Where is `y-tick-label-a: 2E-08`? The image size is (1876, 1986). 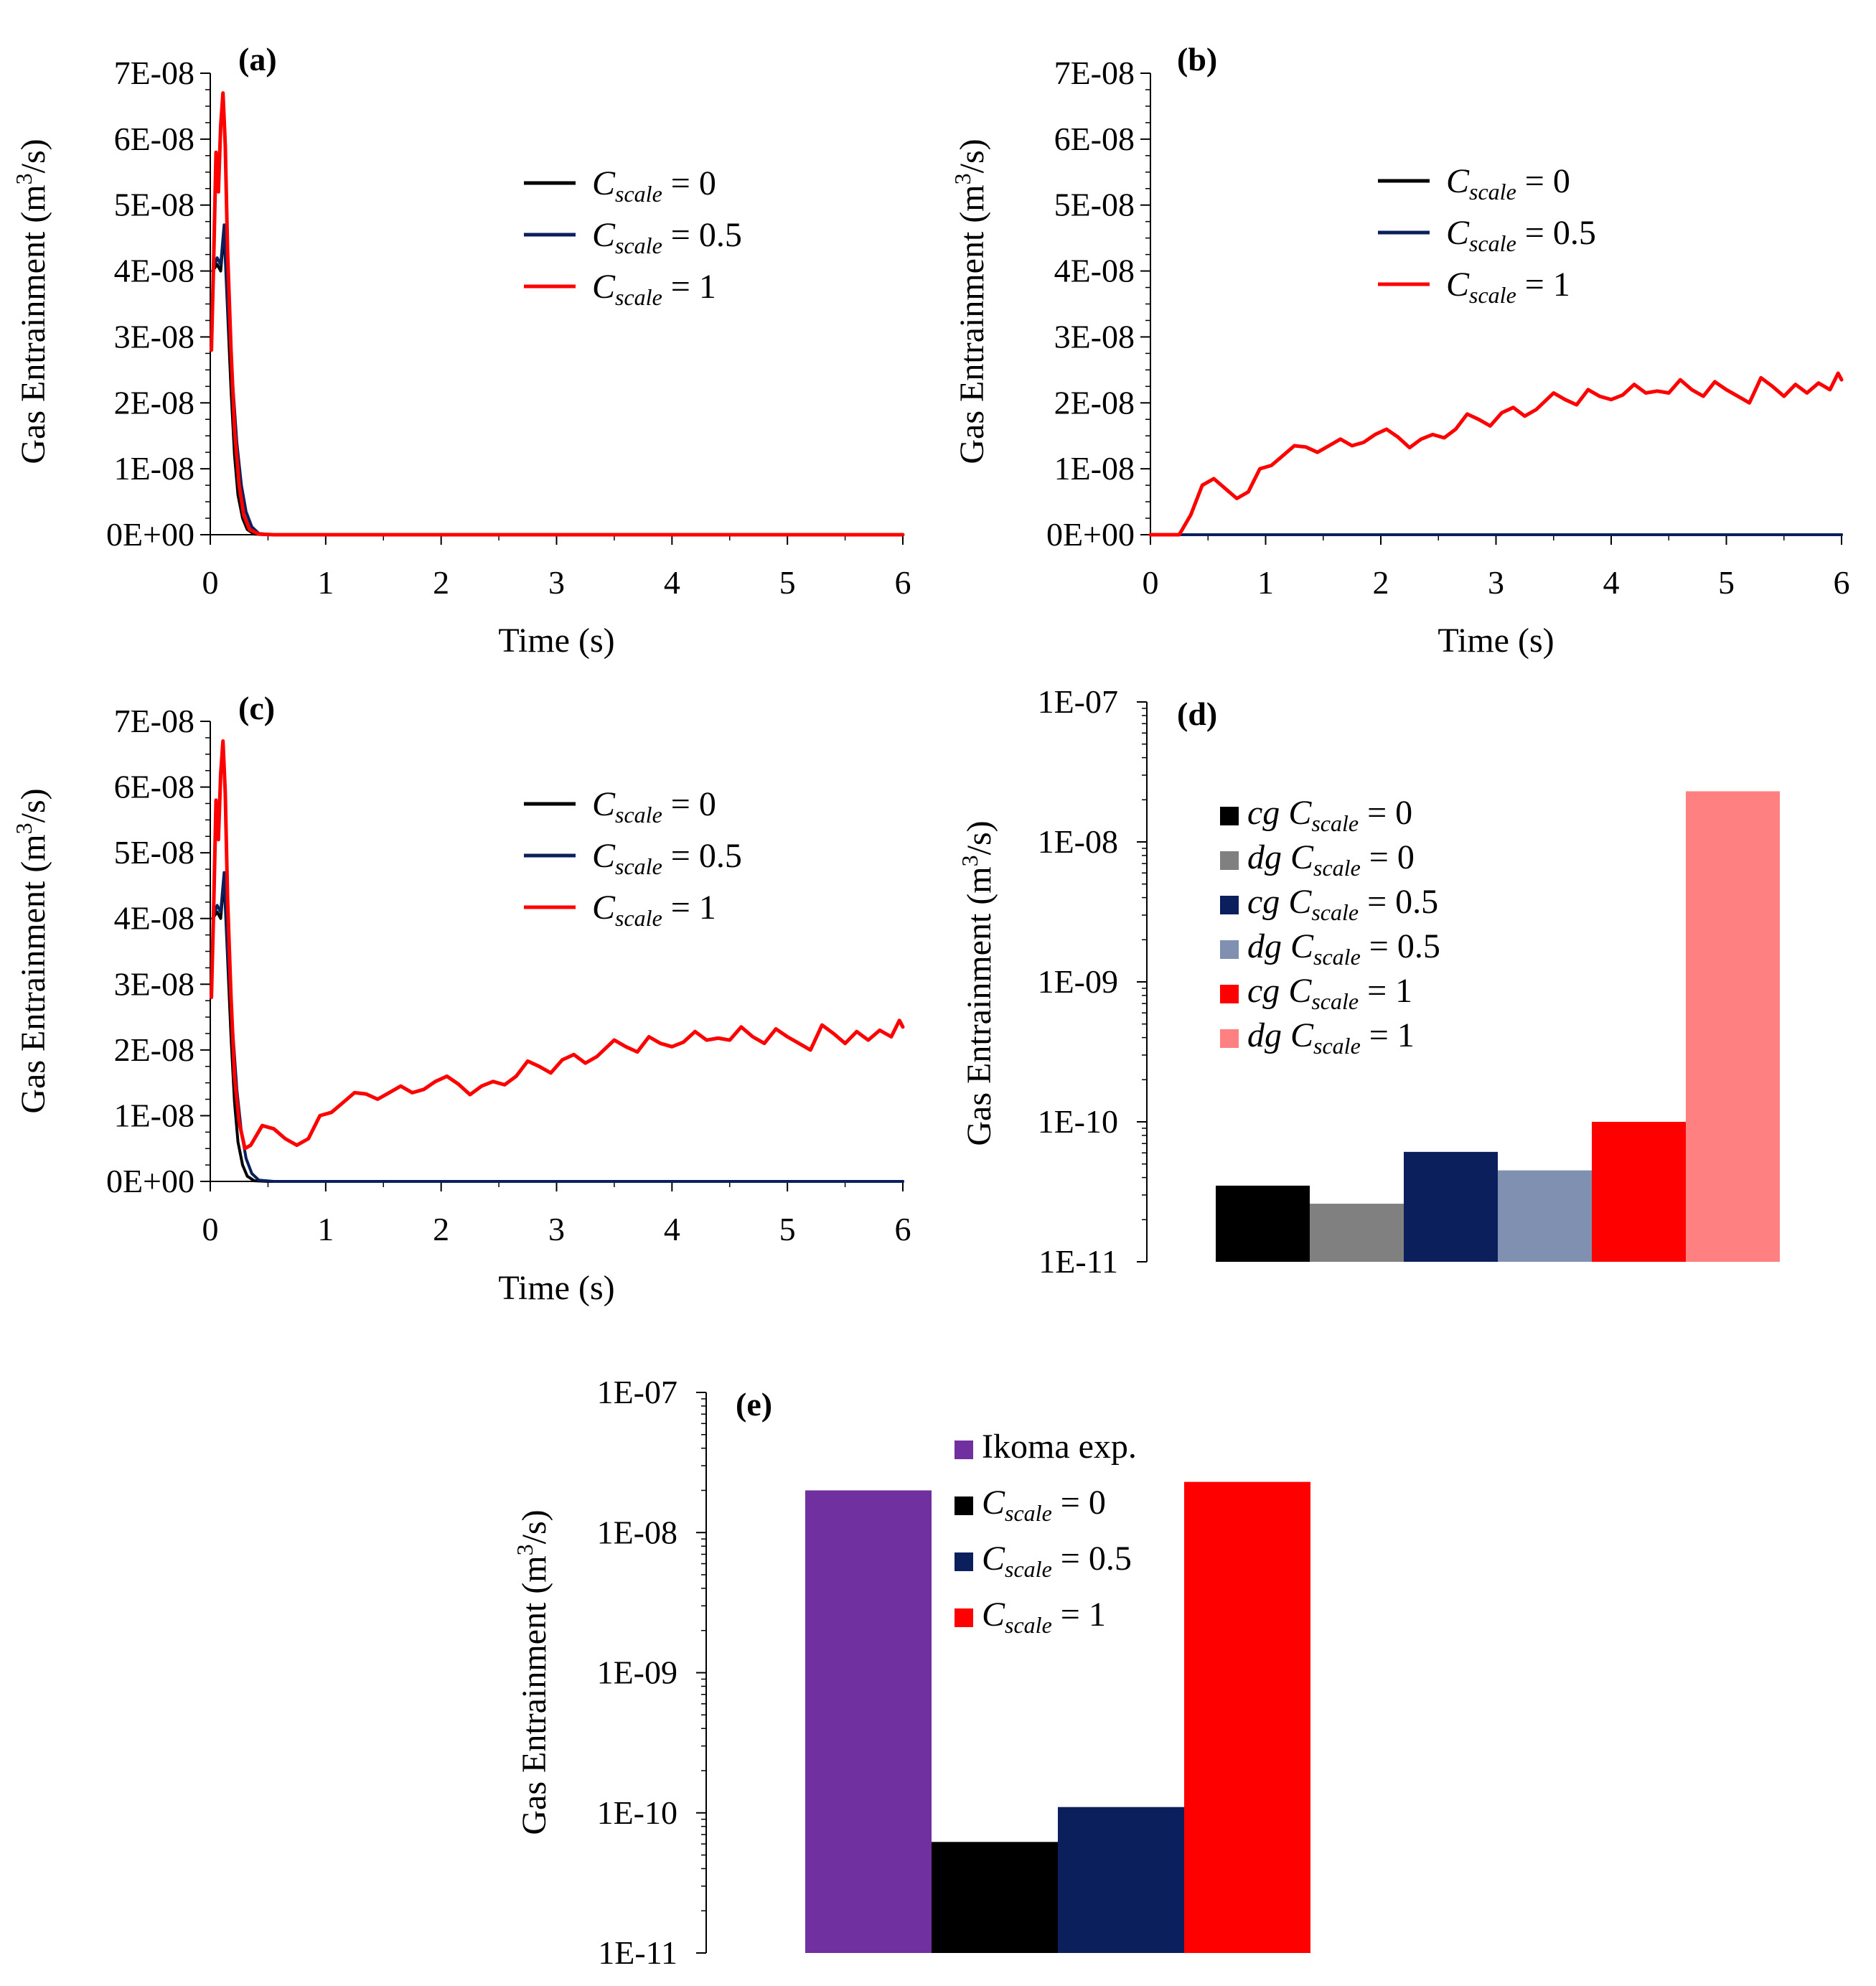 y-tick-label-a: 2E-08 is located at coordinates (154, 403).